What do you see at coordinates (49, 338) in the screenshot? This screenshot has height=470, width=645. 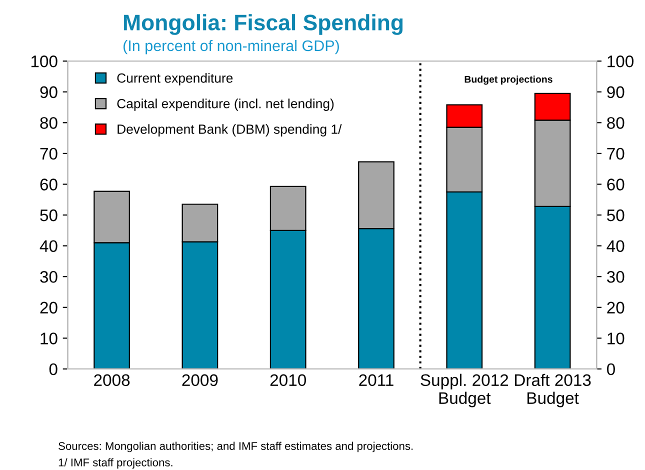 I see `y-tick-label: 10` at bounding box center [49, 338].